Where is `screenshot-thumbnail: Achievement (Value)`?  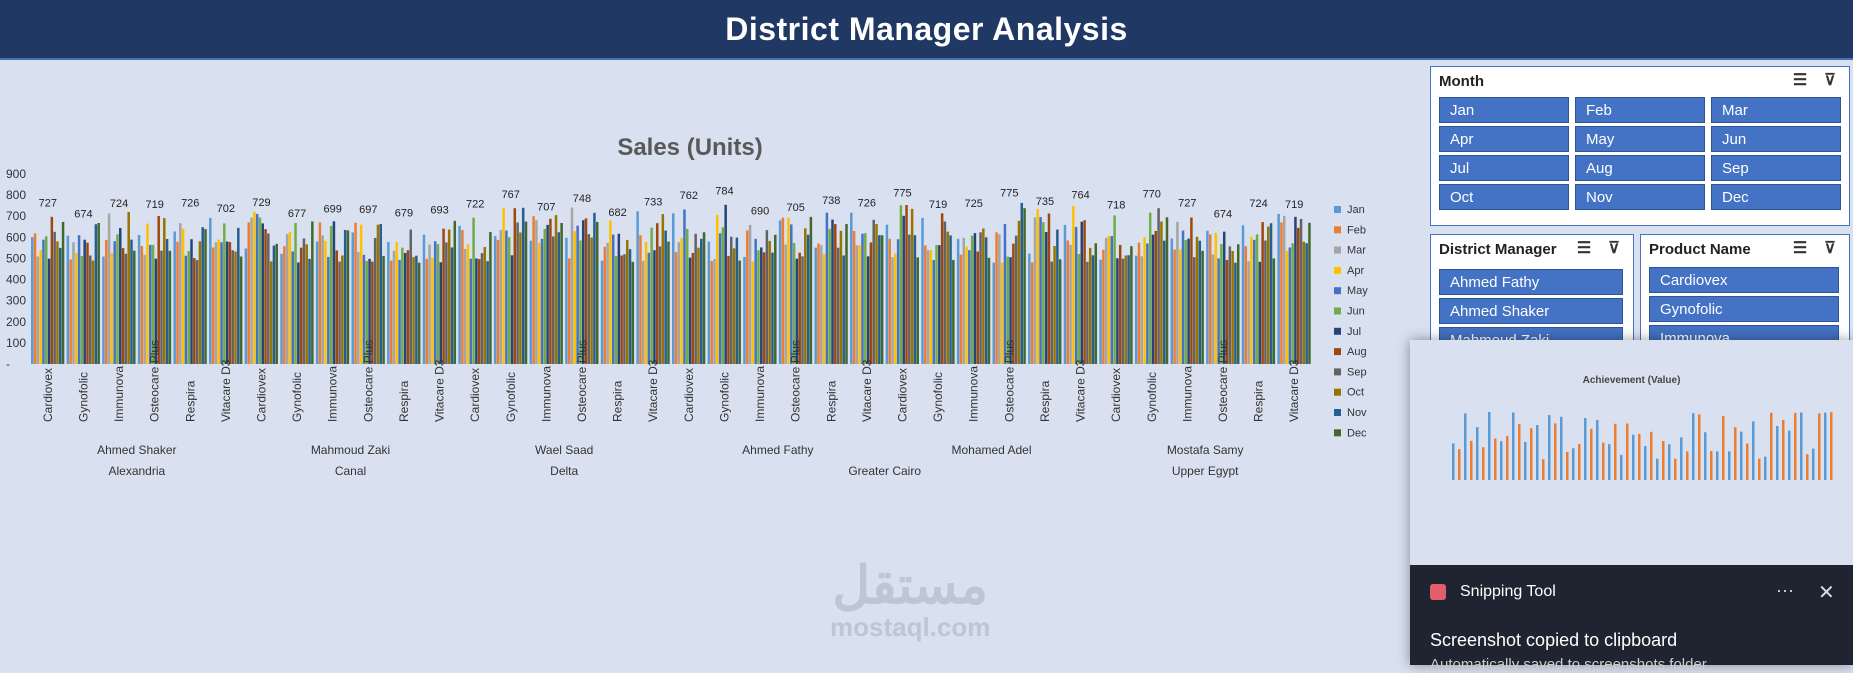 screenshot-thumbnail: Achievement (Value) is located at coordinates (1631, 452).